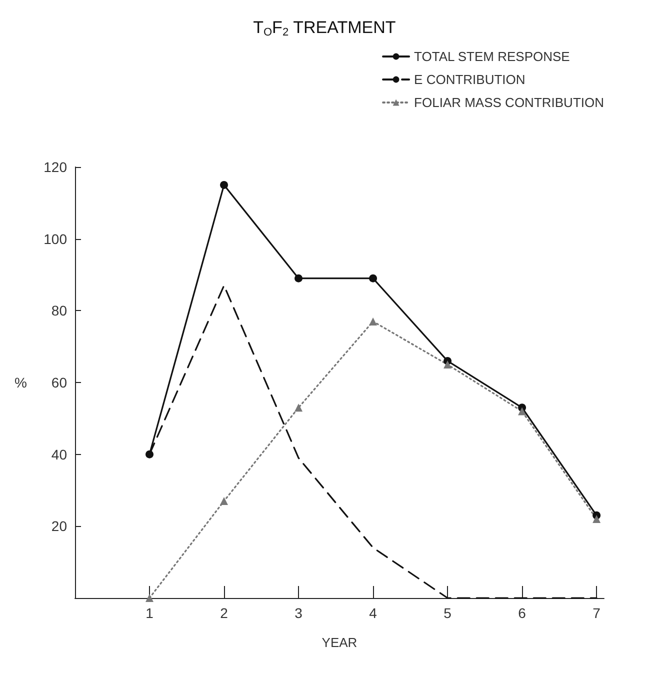 This screenshot has width=649, height=696. What do you see at coordinates (298, 613) in the screenshot?
I see `x-tick-label: 3` at bounding box center [298, 613].